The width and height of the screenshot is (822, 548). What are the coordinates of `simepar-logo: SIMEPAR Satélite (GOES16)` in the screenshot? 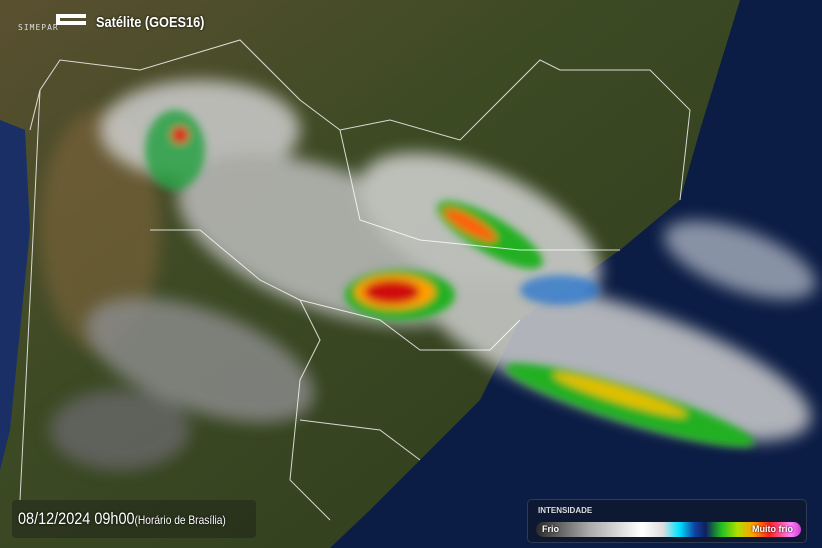 It's located at (121, 22).